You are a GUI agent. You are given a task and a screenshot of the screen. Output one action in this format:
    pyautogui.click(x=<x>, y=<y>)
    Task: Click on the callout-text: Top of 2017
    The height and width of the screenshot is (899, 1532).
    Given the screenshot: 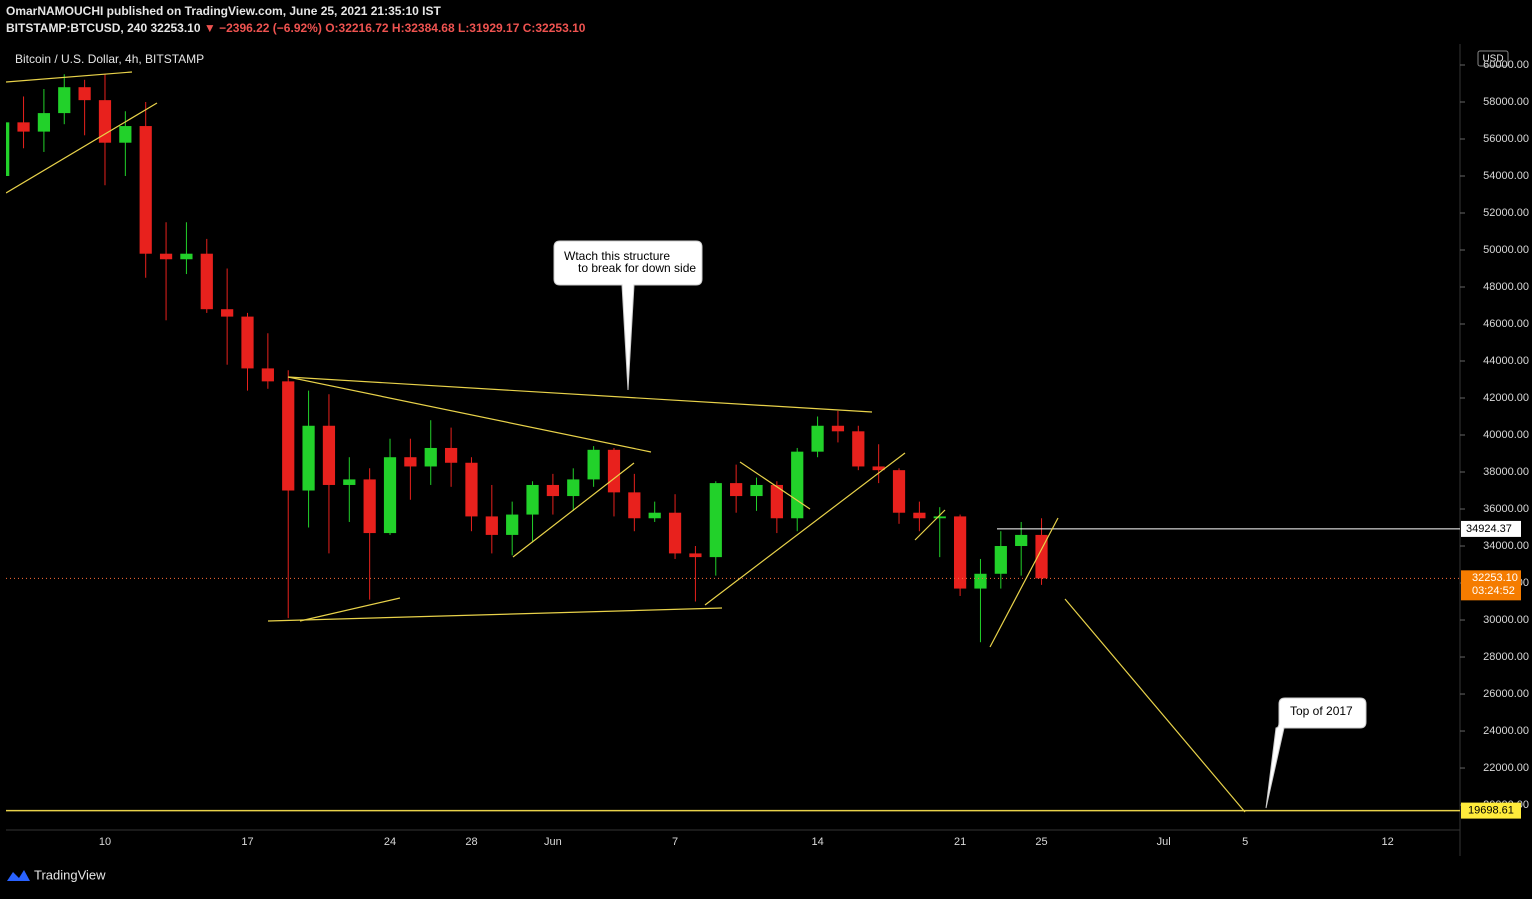 What is the action you would take?
    pyautogui.click(x=1321, y=711)
    